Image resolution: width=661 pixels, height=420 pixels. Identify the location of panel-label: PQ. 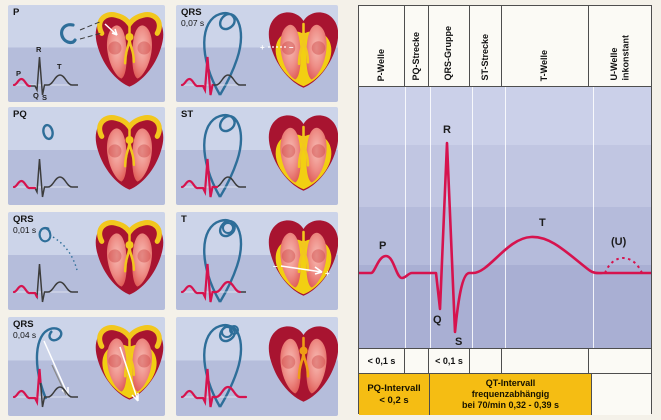
(20, 114).